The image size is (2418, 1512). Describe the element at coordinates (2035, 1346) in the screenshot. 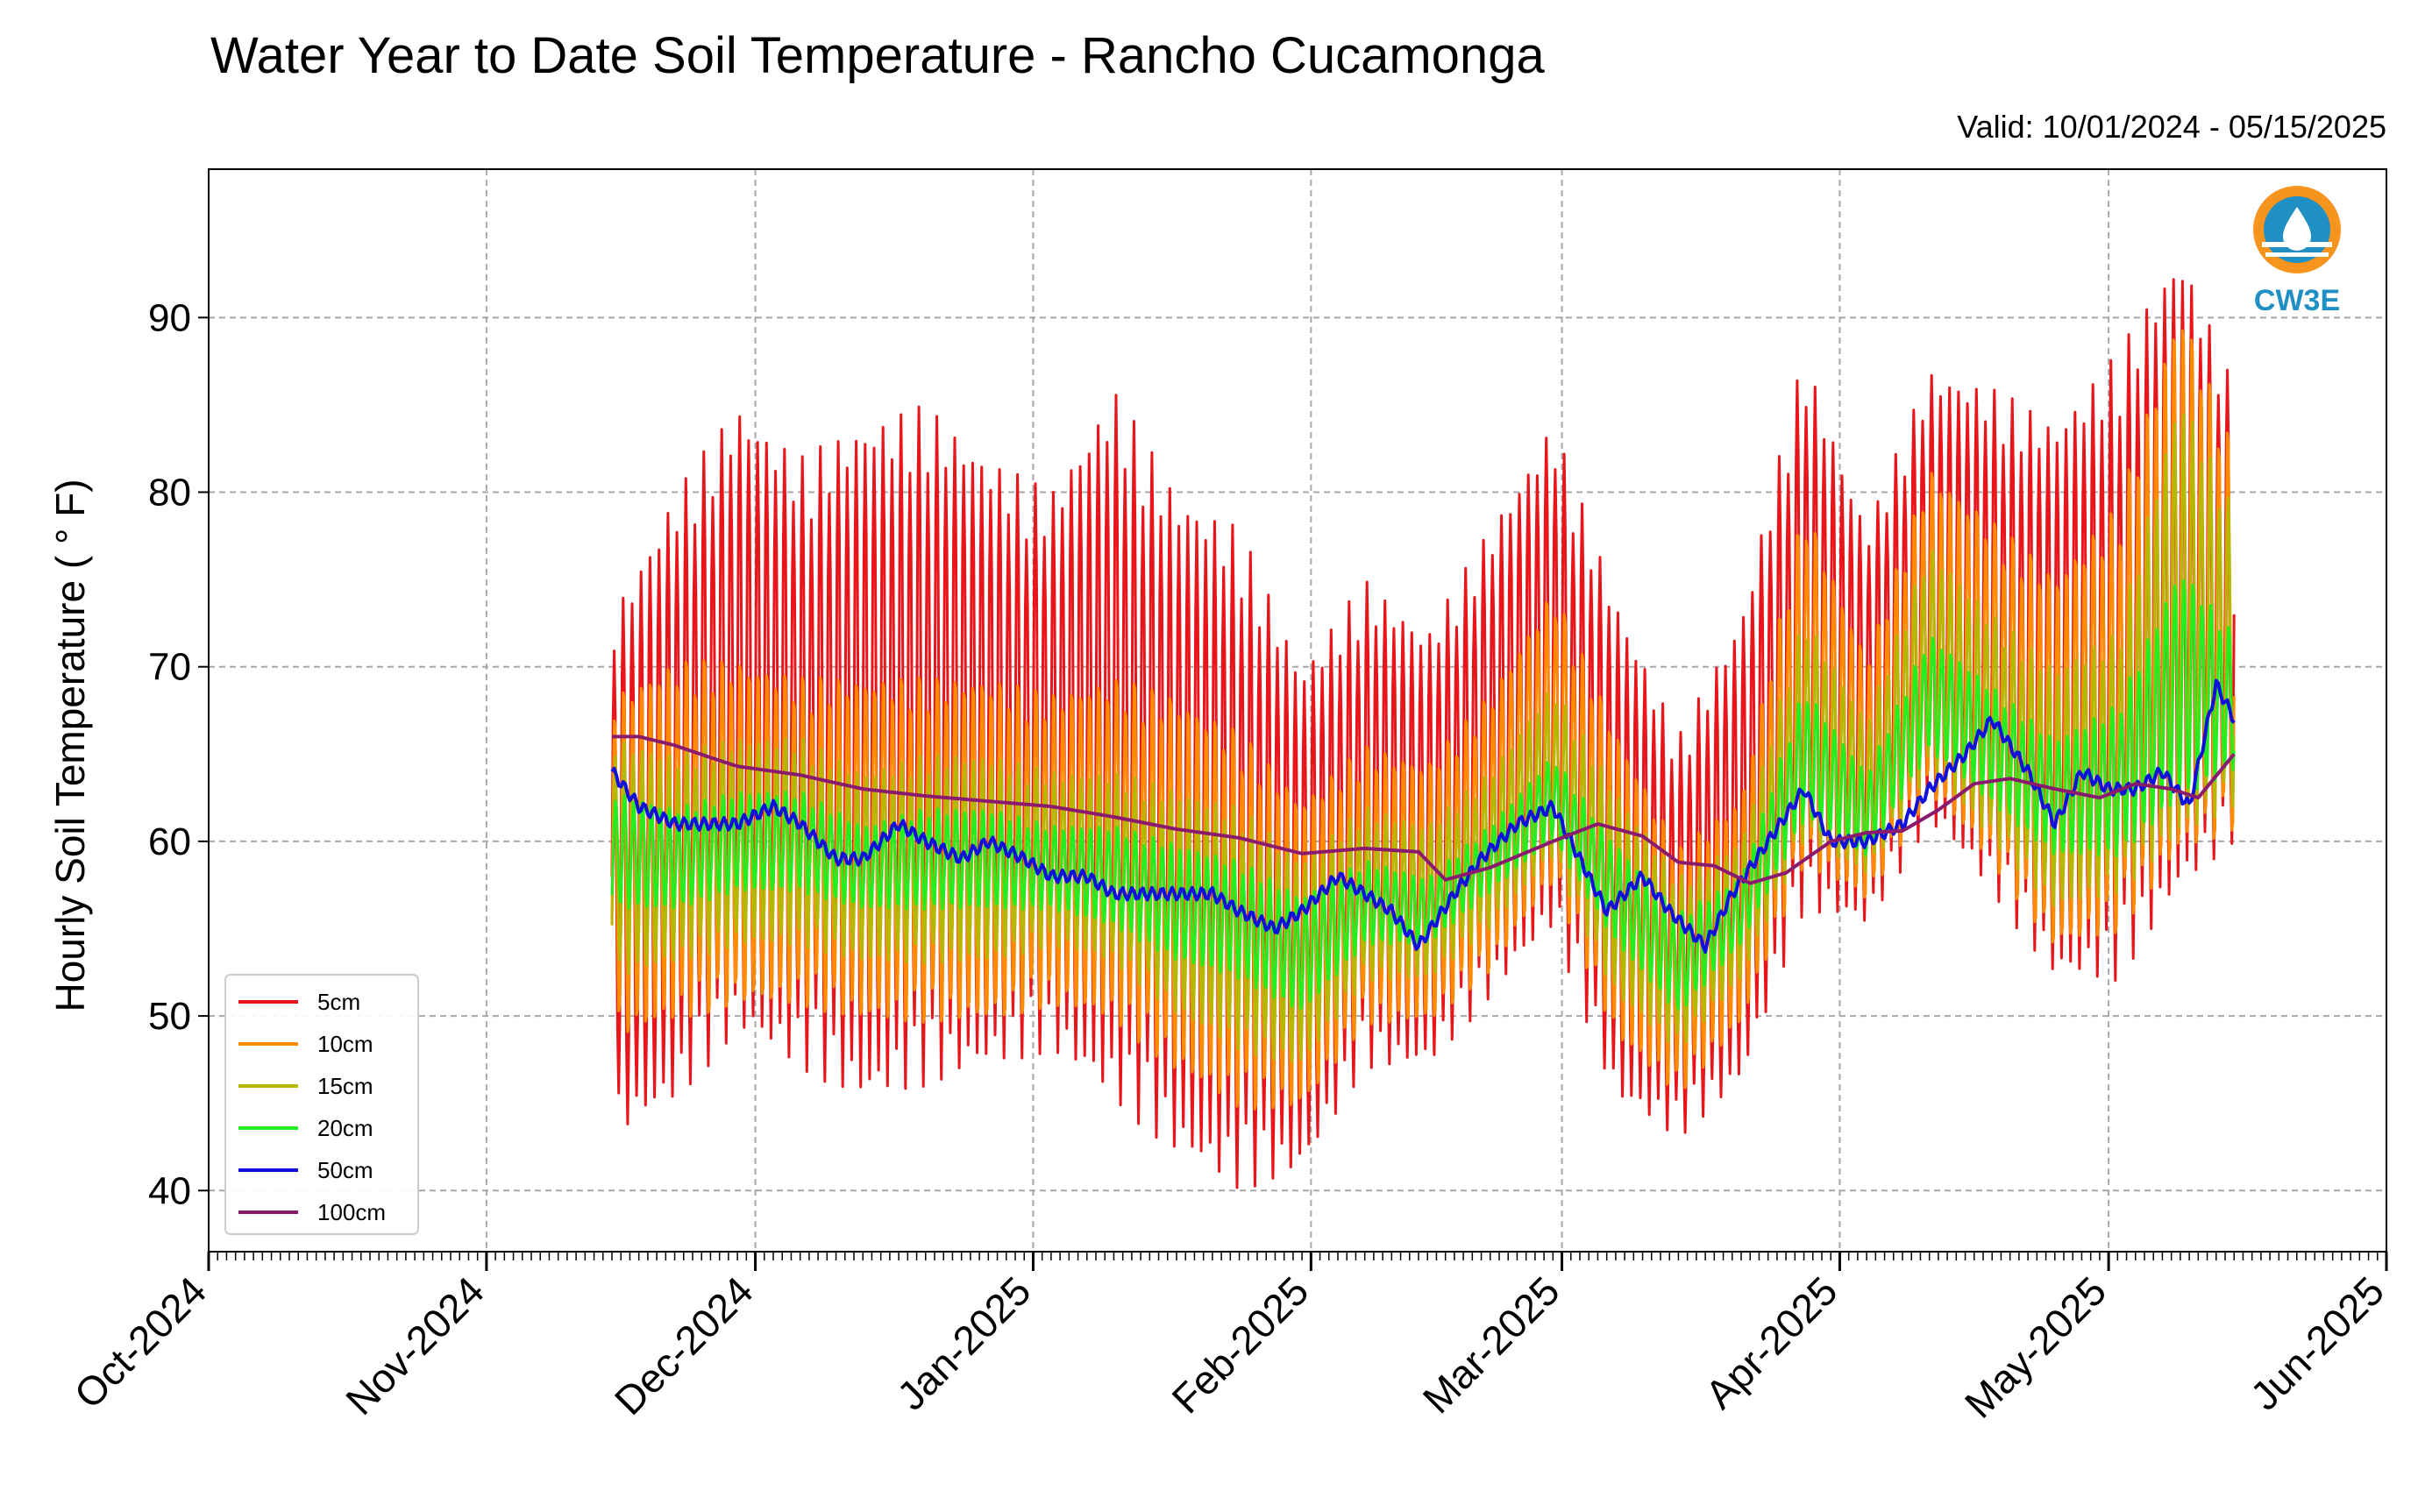

I see `x-tick-label: May-2025` at that location.